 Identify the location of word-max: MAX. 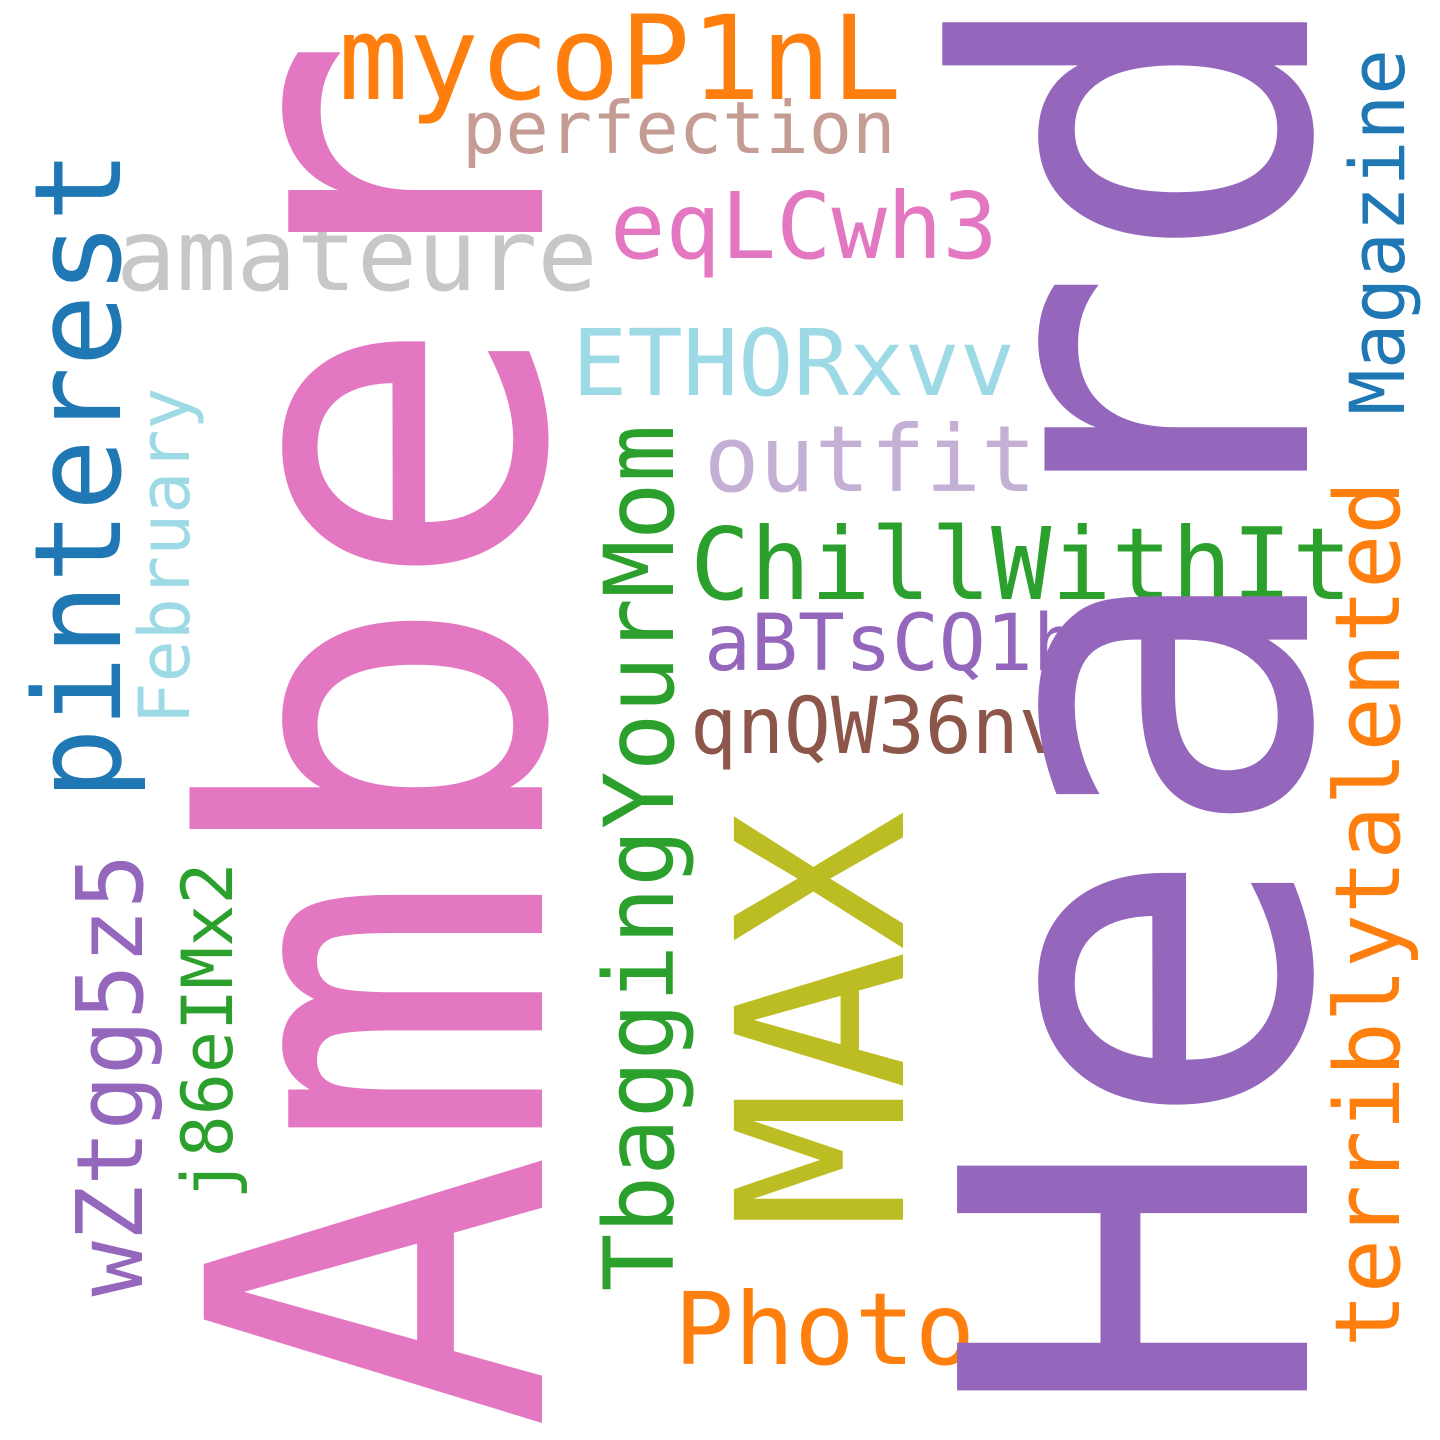
(823, 1020).